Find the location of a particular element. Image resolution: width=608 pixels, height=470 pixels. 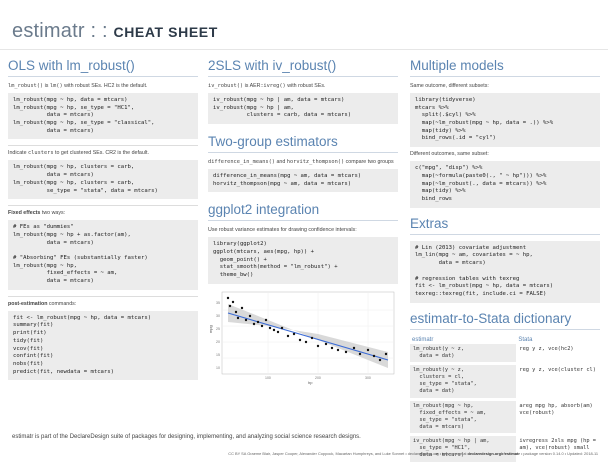

header: estimatr : : CHEAT SHEET is located at coordinates (304, 25).